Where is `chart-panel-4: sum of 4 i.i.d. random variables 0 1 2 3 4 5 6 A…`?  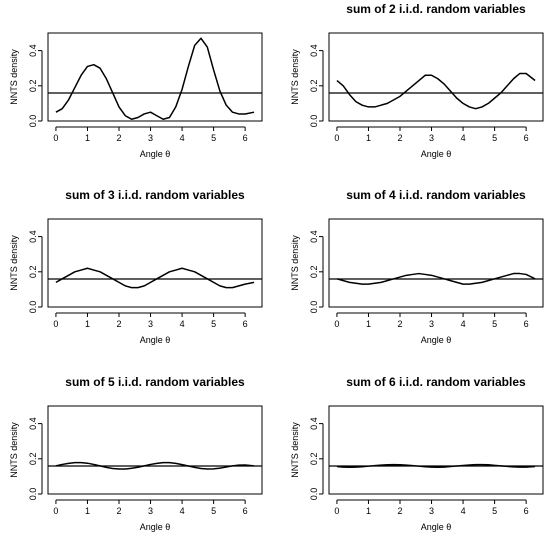
chart-panel-4: sum of 4 i.i.d. random variables 0 1 2 3 4 5 6 A… is located at coordinates (417, 266).